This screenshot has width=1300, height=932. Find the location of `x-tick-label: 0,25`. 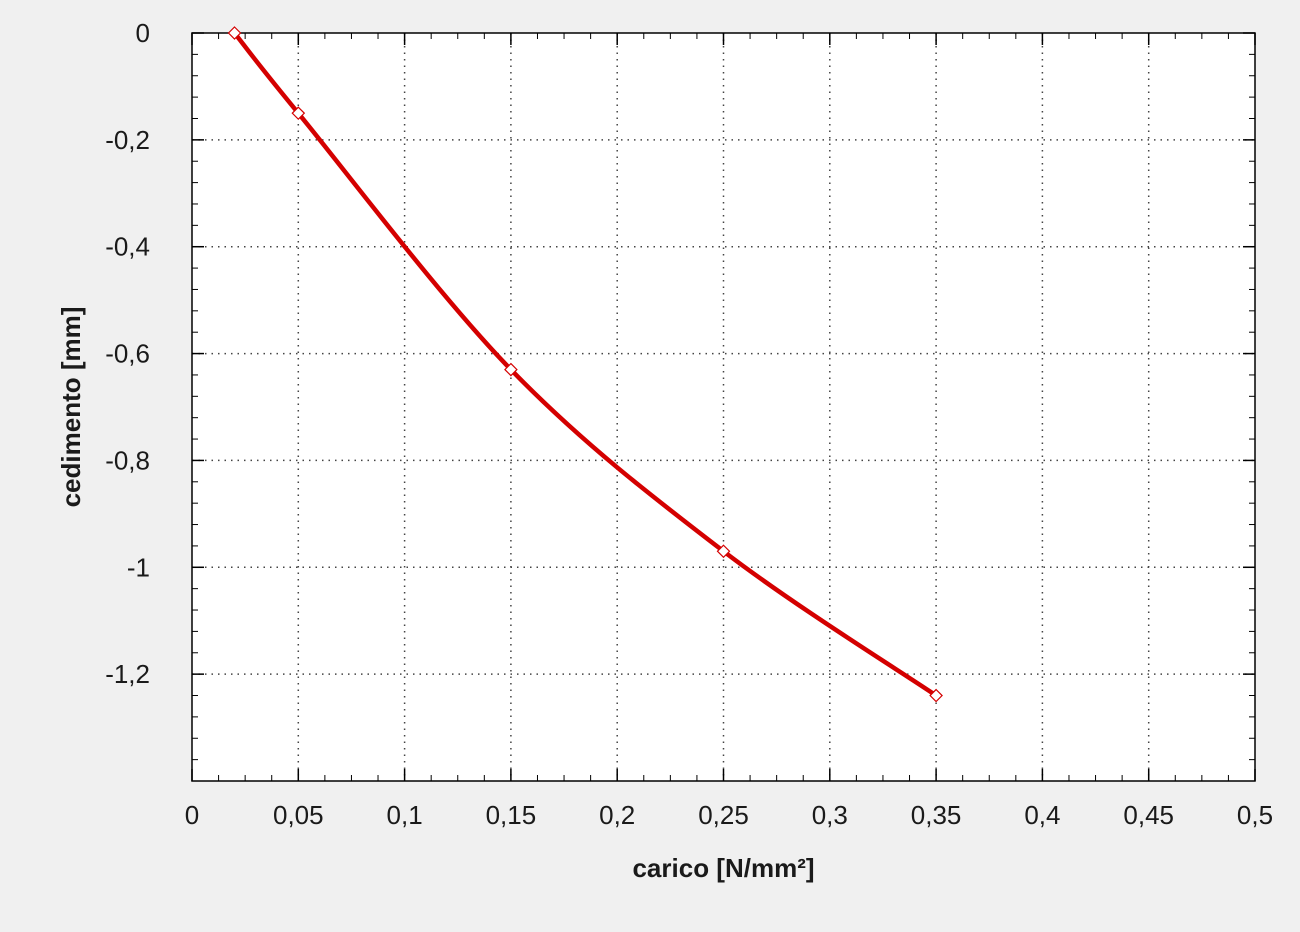

x-tick-label: 0,25 is located at coordinates (723, 815).